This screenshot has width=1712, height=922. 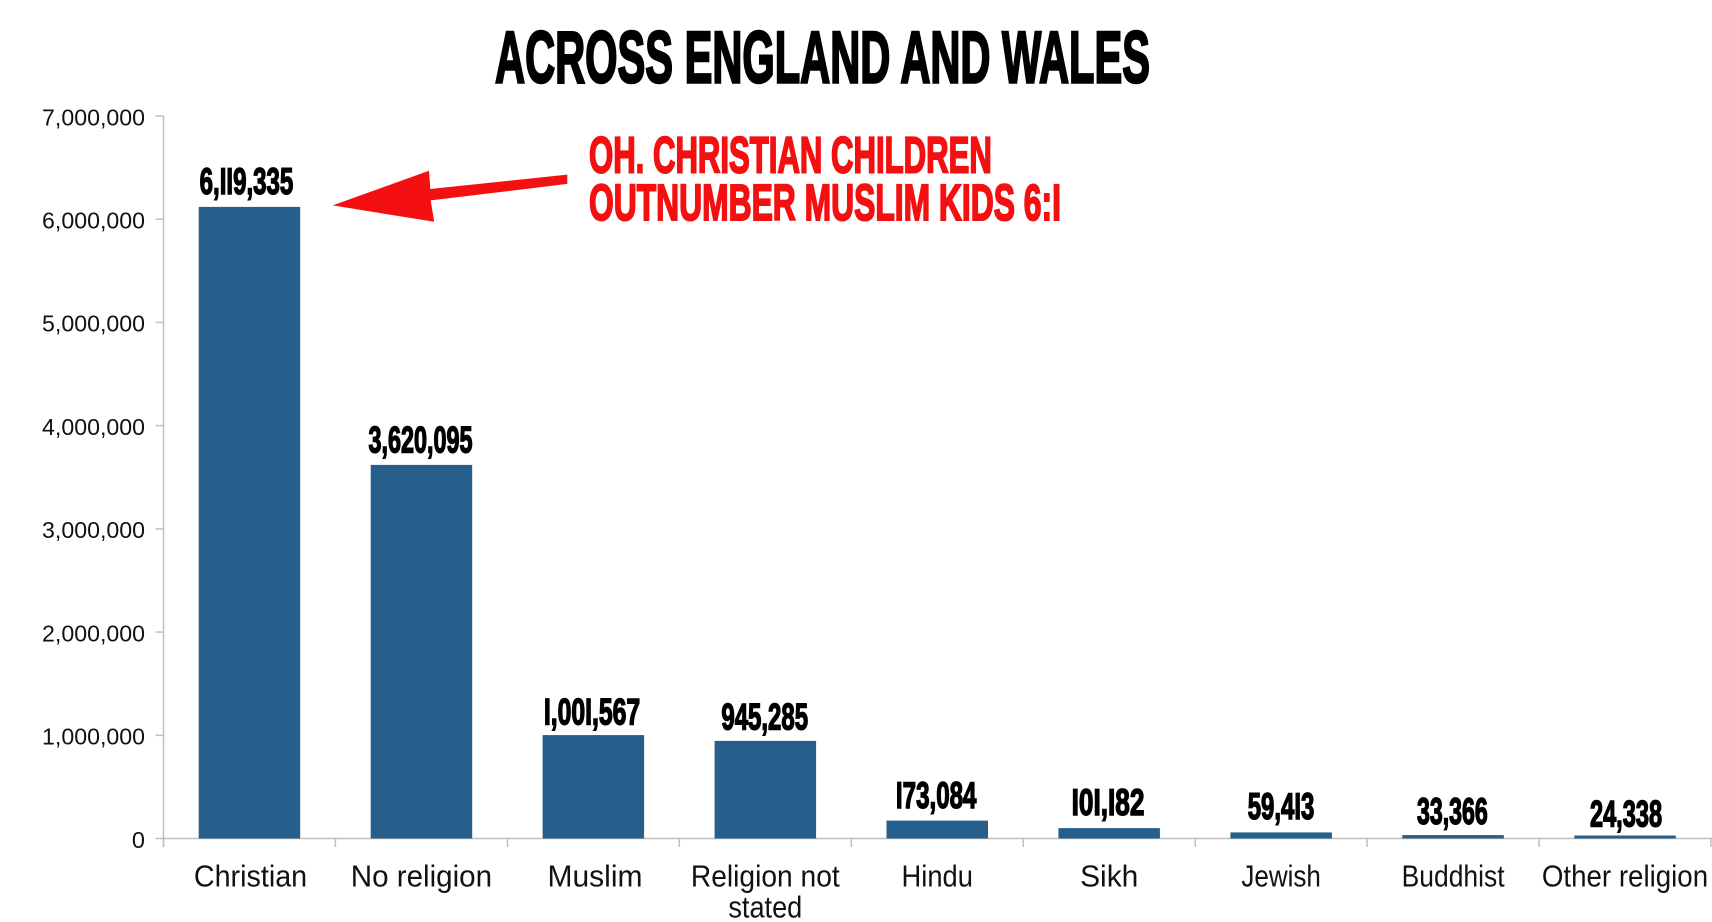 I want to click on svg-text: 945,285, so click(x=764, y=717).